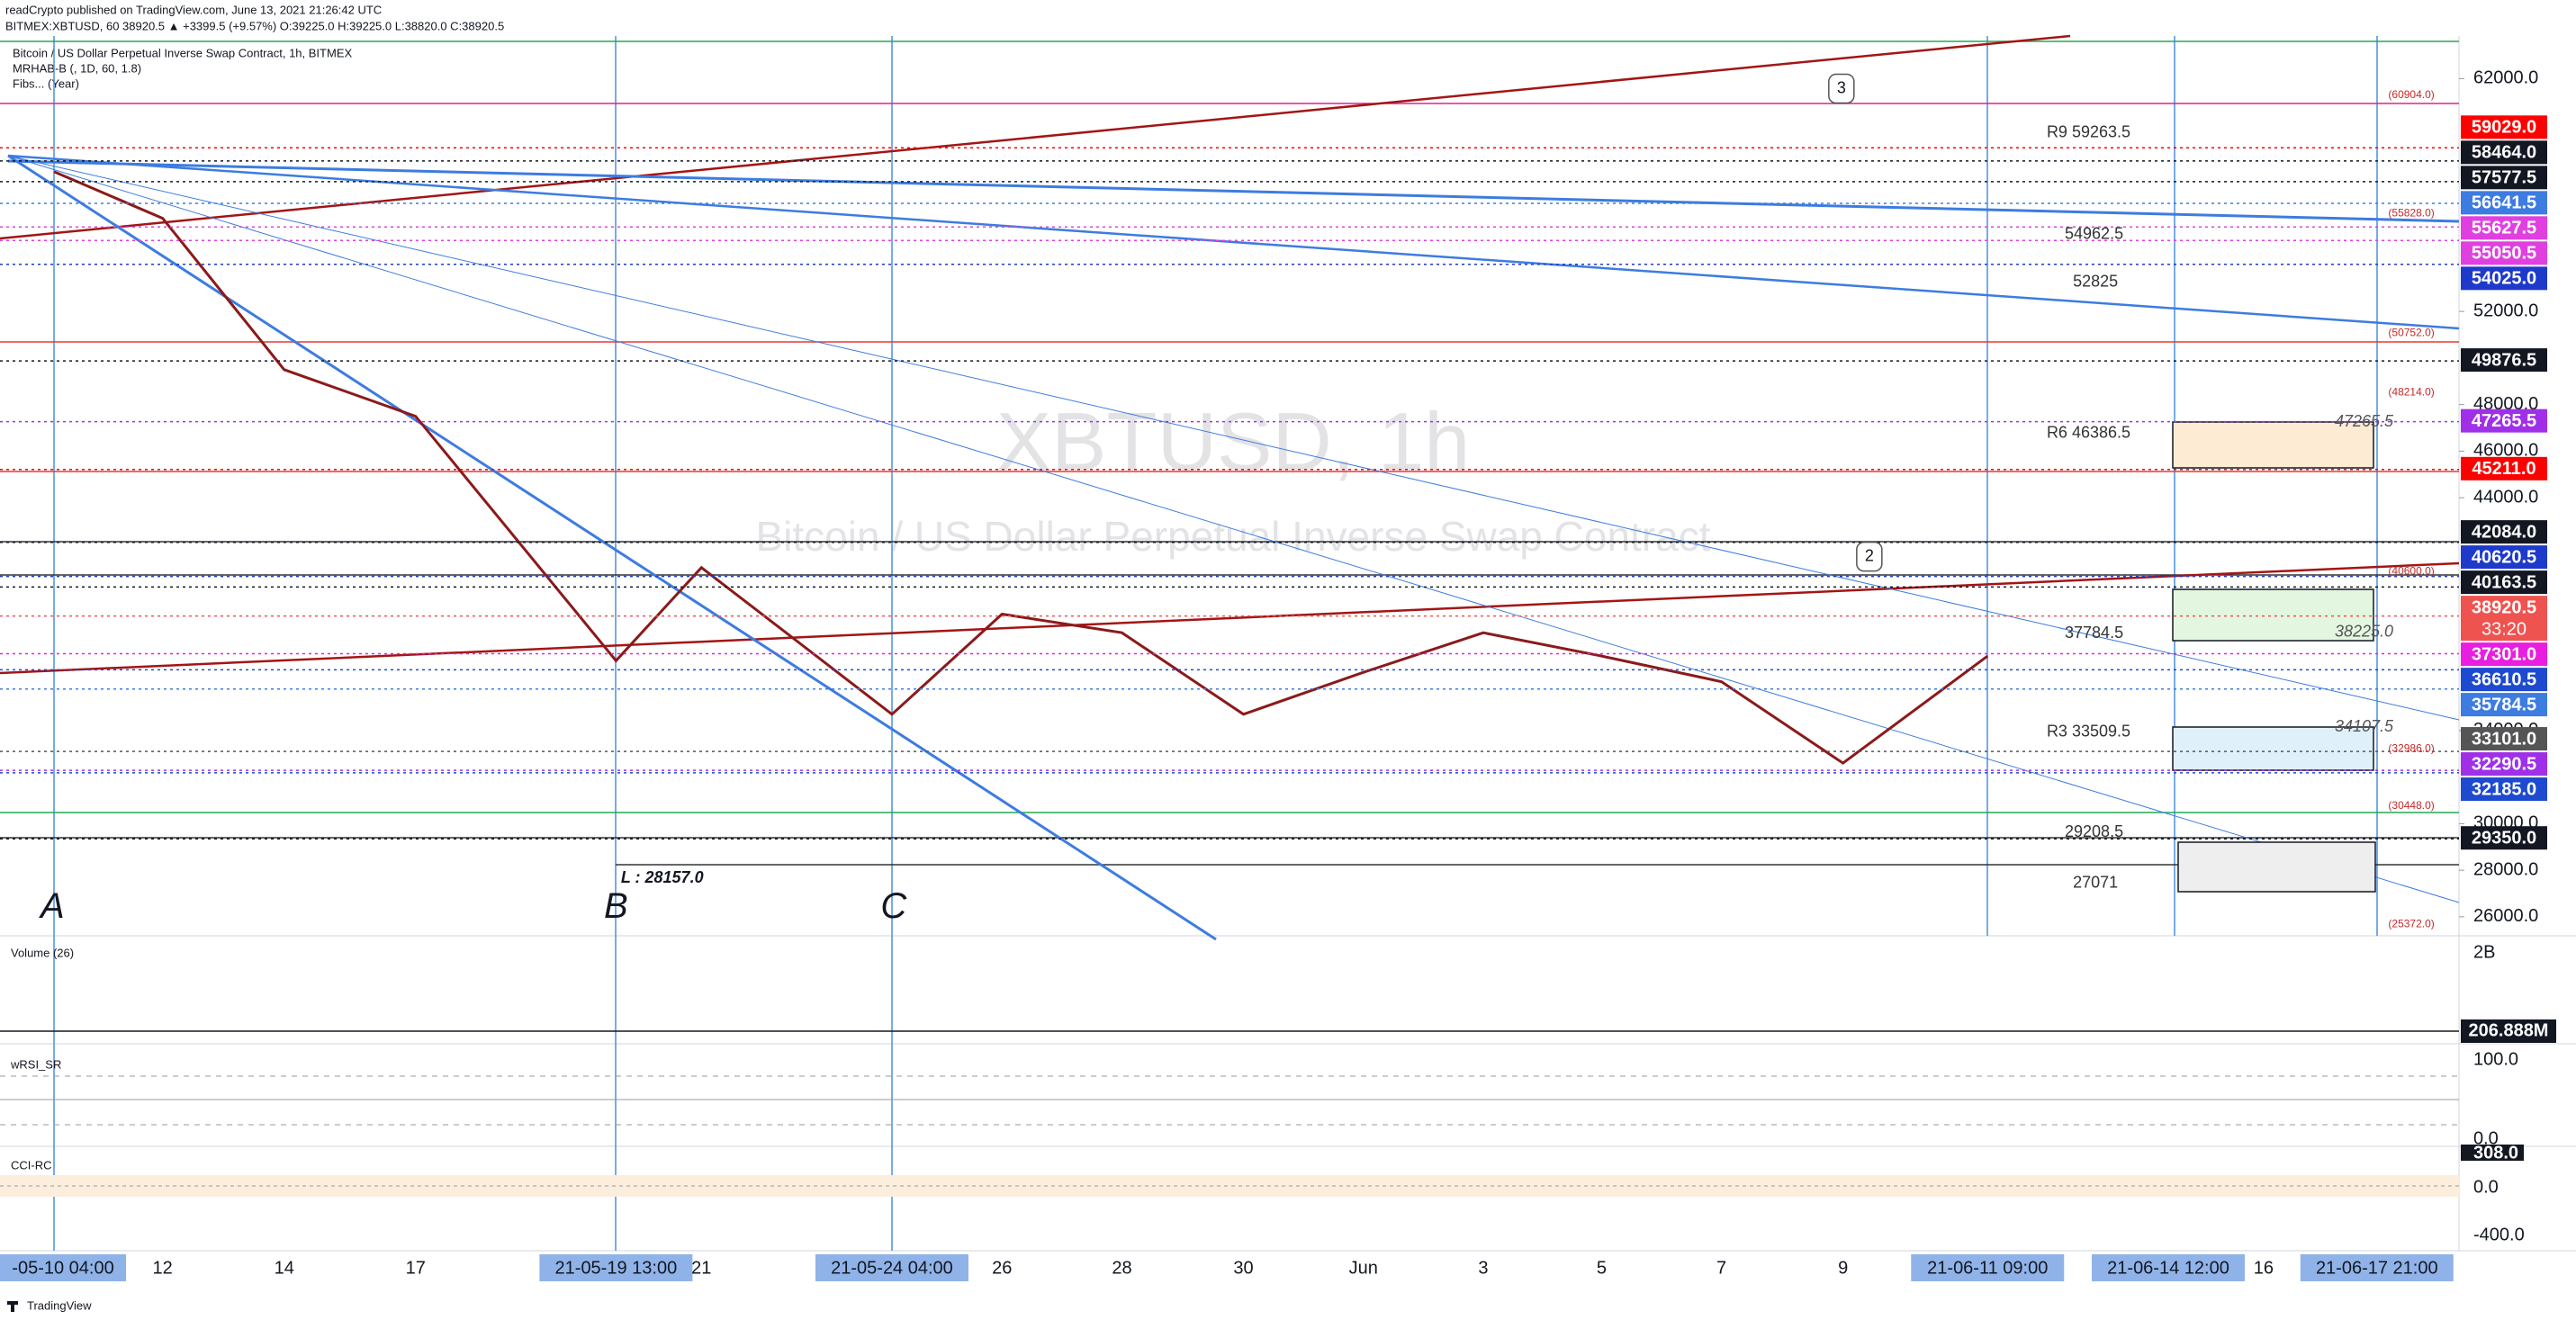 This screenshot has width=2576, height=1329. What do you see at coordinates (2088, 132) in the screenshot?
I see `pivot-label: R9 59263.5` at bounding box center [2088, 132].